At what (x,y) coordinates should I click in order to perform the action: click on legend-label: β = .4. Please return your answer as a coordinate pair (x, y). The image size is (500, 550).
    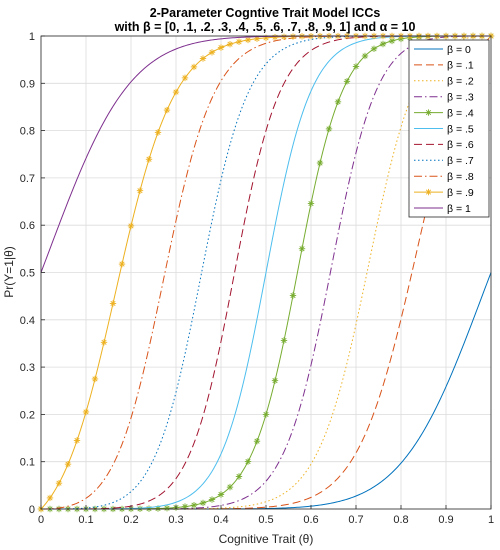
    Looking at the image, I should click on (460, 113).